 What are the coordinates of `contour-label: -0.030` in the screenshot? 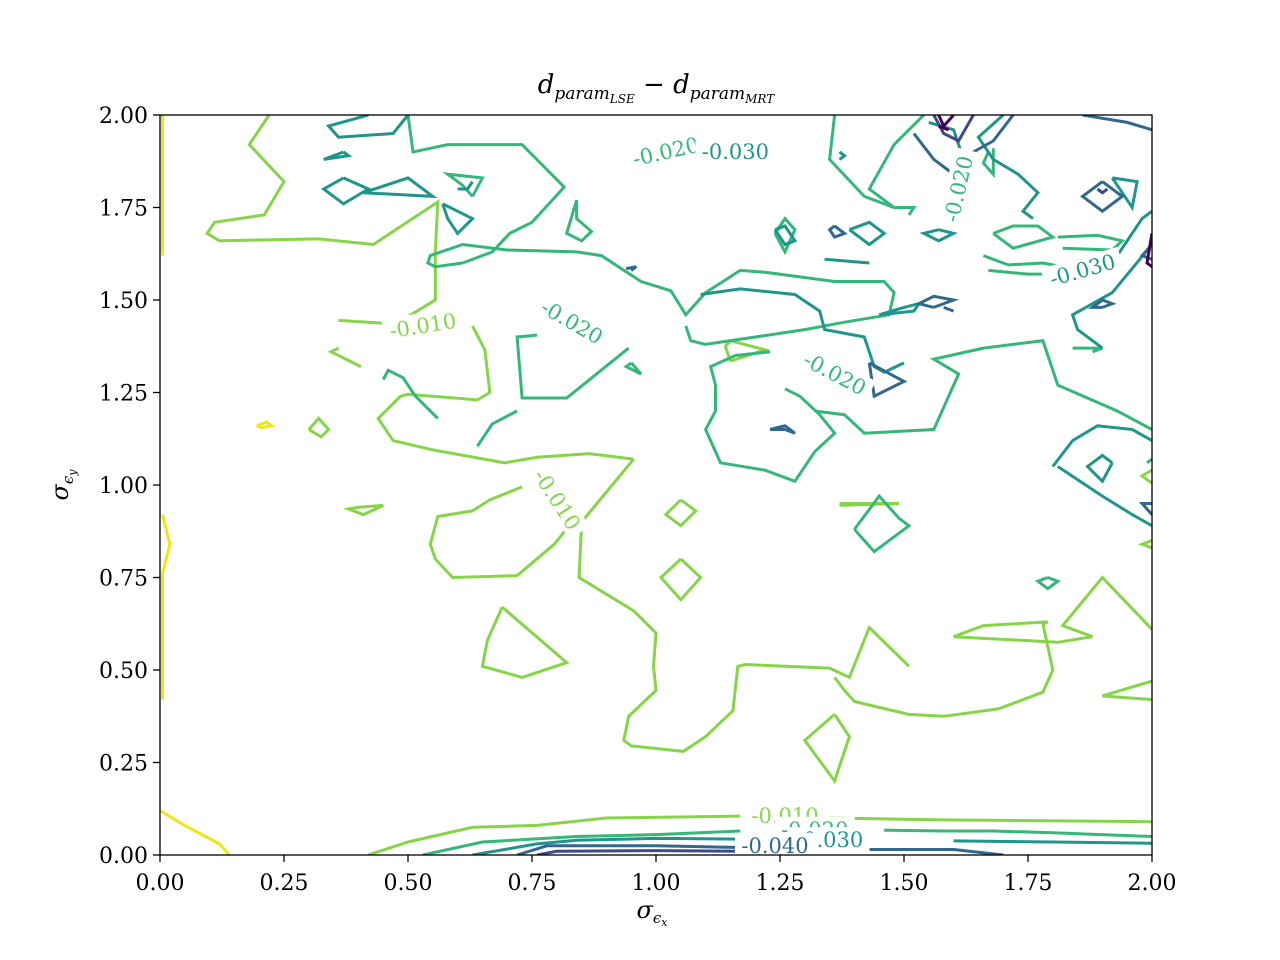 It's located at (735, 151).